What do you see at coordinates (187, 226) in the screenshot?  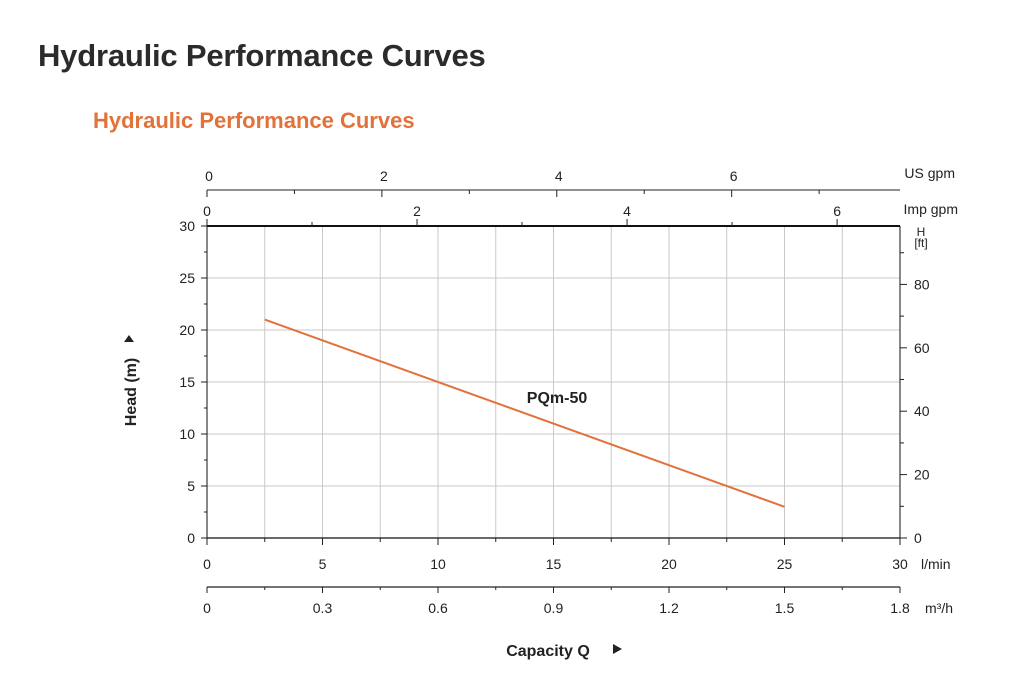 I see `y-tick-label: 30` at bounding box center [187, 226].